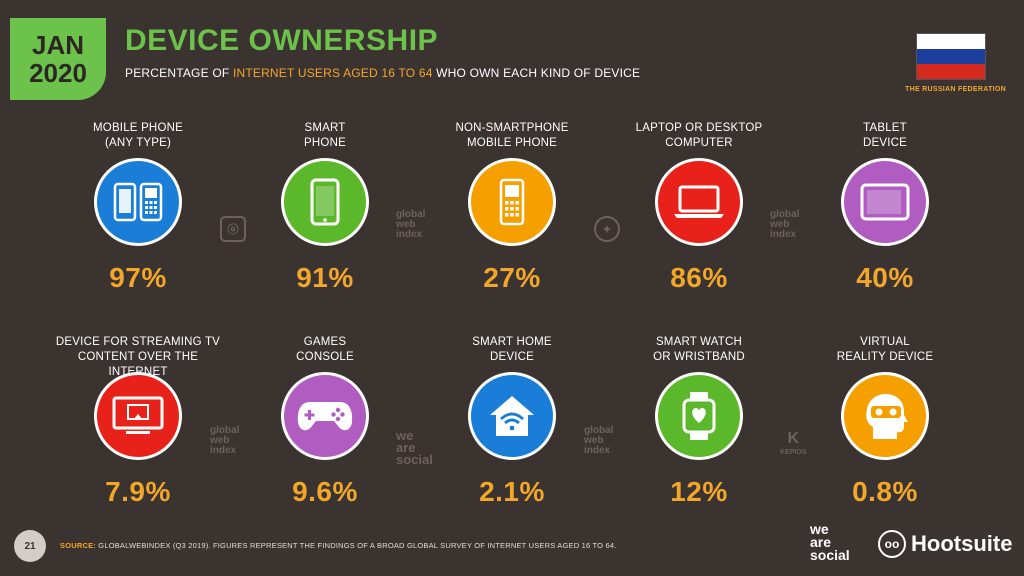 This screenshot has height=576, width=1024. I want to click on device-label: NON-SMARTPHONE MOBILE PHONE, so click(512, 135).